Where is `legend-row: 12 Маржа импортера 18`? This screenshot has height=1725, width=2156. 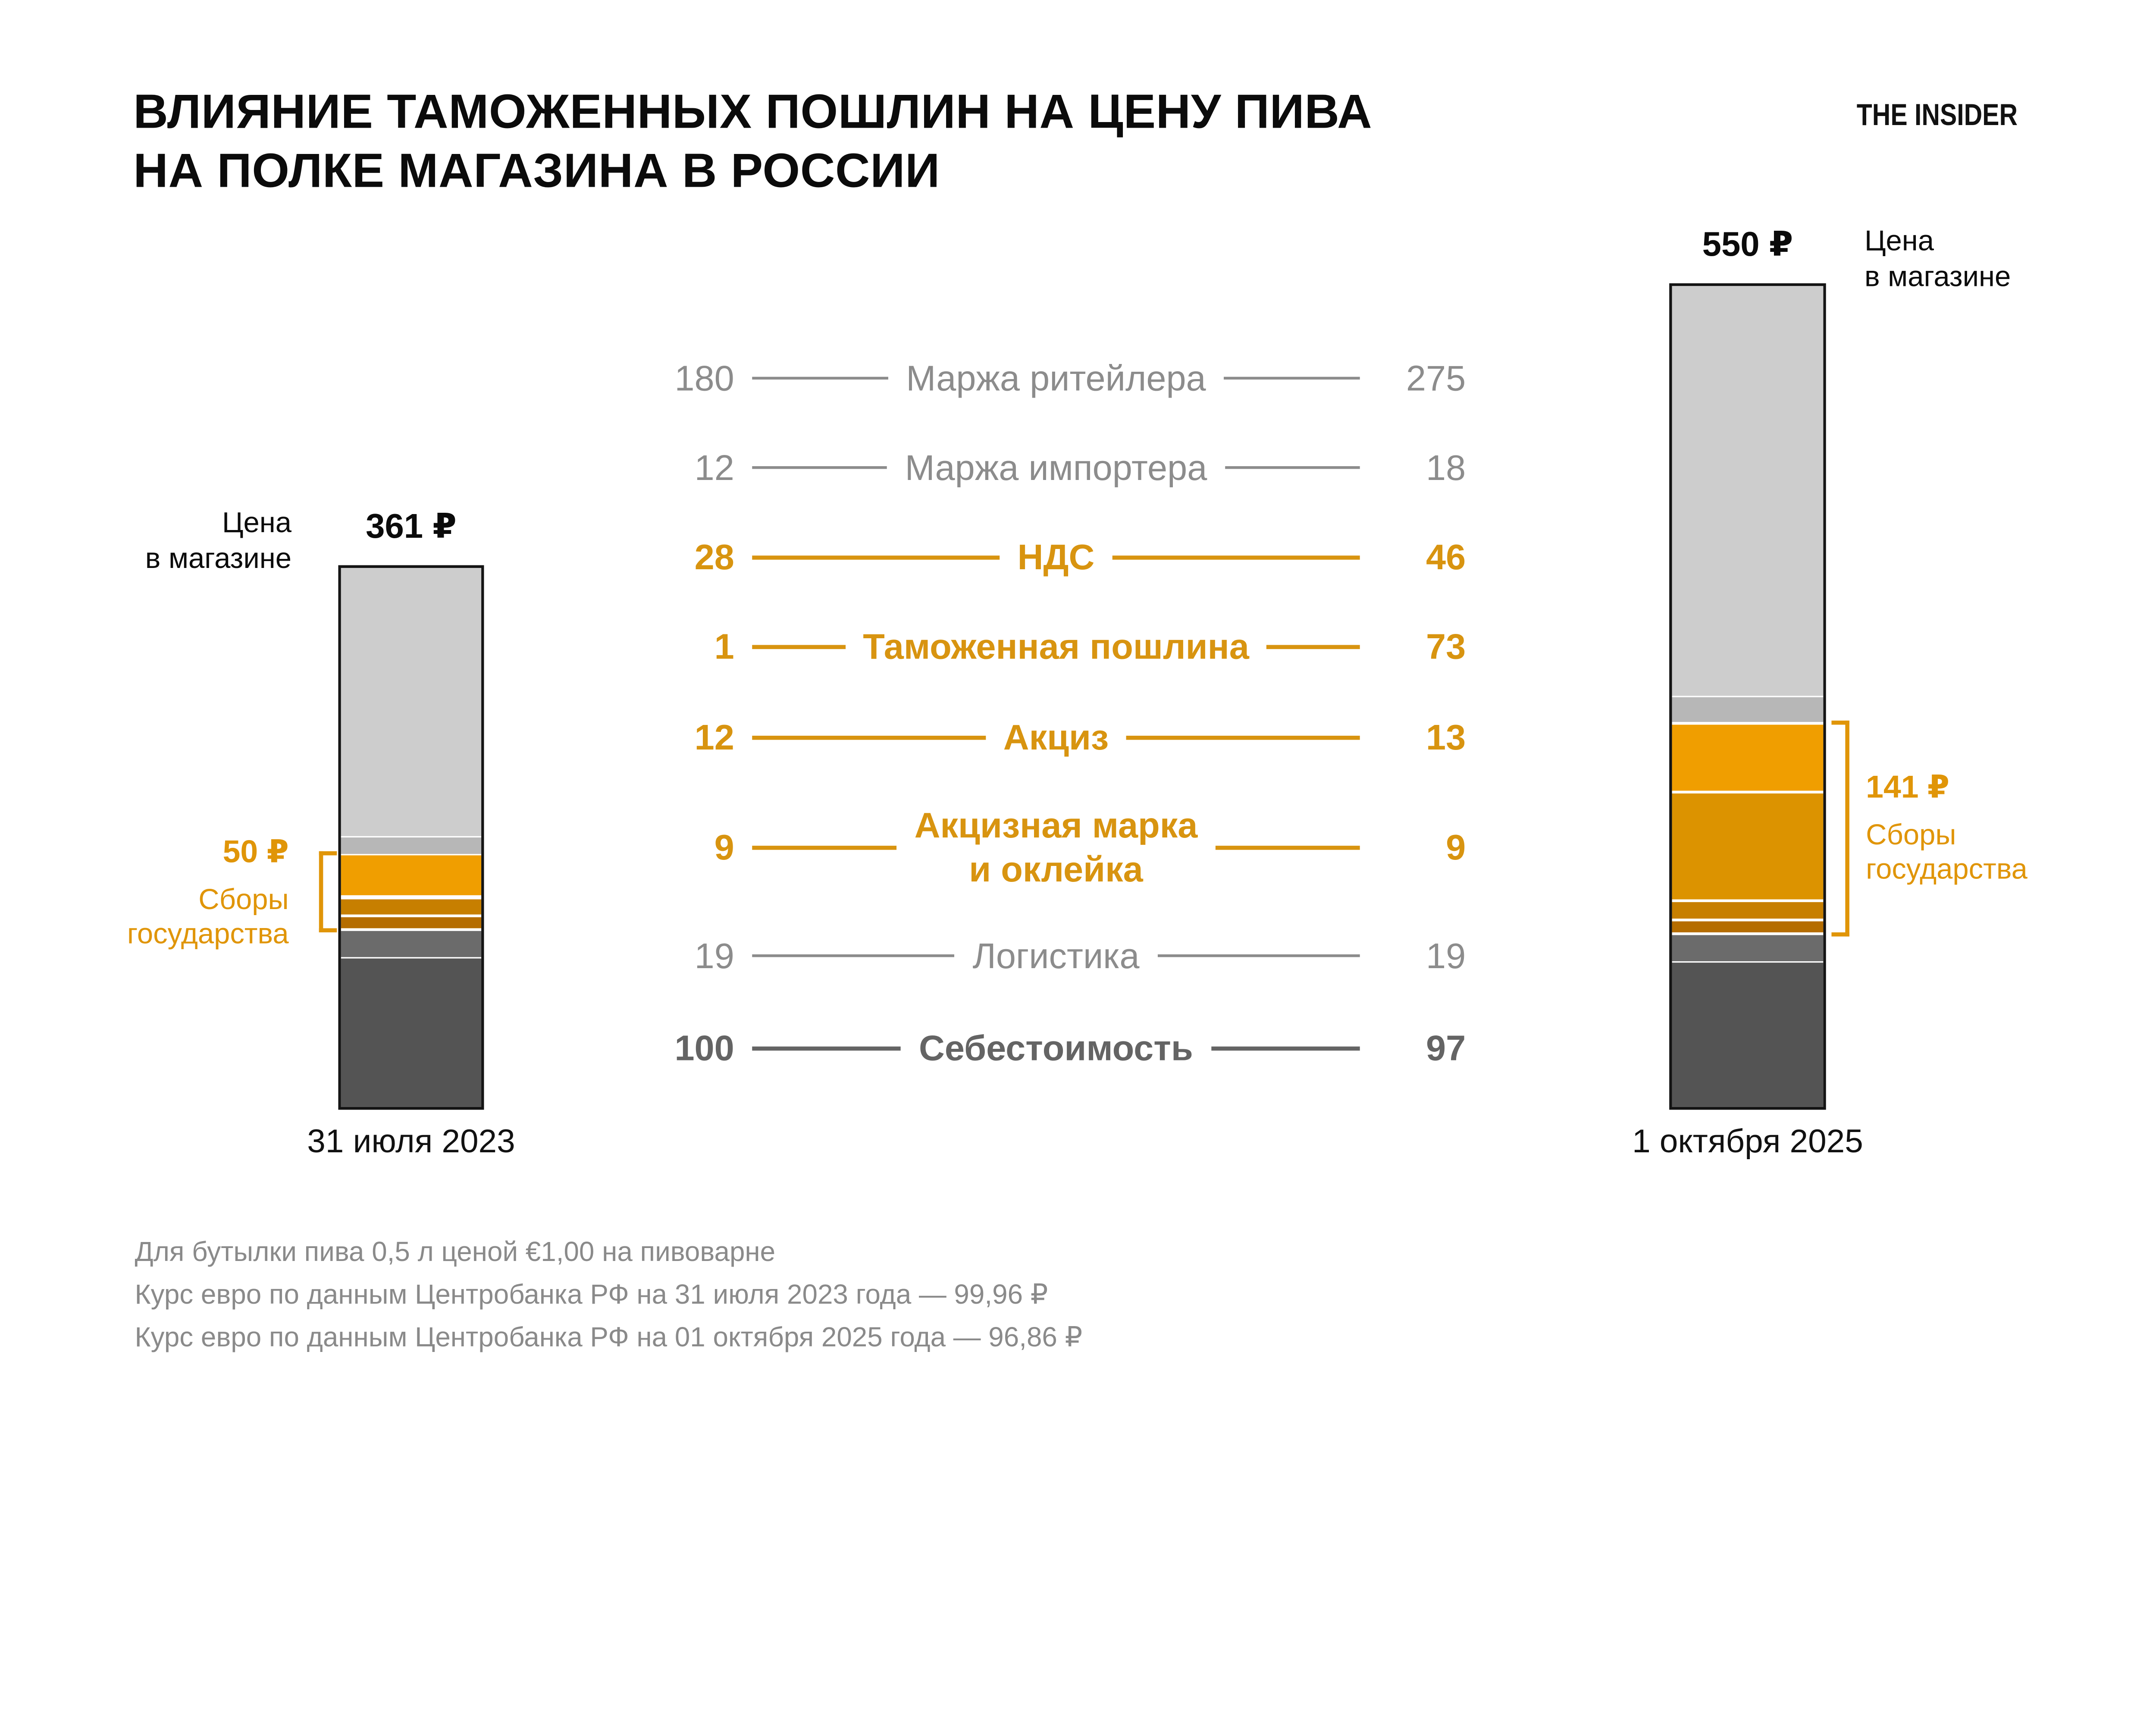 legend-row: 12 Маржа импортера 18 is located at coordinates (1056, 467).